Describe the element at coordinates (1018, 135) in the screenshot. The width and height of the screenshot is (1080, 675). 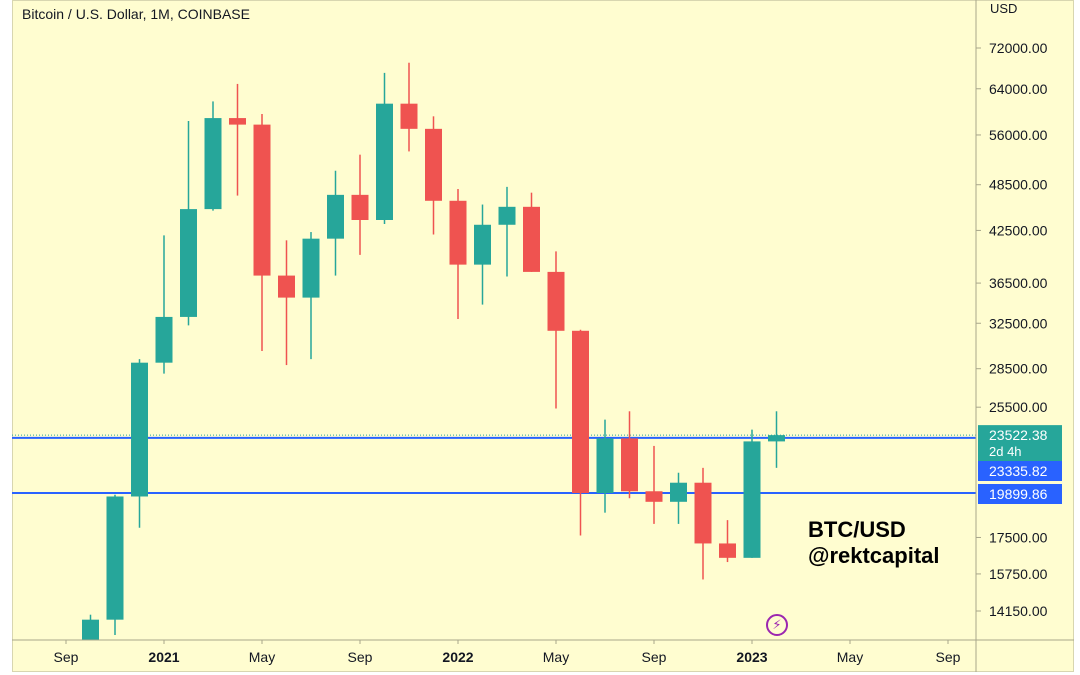
I see `y-tick-label: 56000.00` at that location.